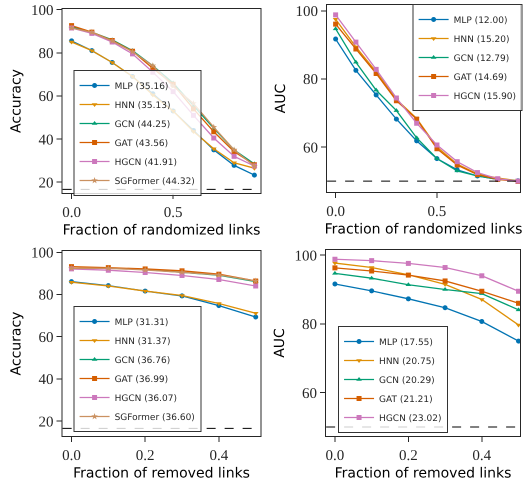  Describe the element at coordinates (145, 163) in the screenshot. I see `legend-label: HGCN (41.91)` at that location.